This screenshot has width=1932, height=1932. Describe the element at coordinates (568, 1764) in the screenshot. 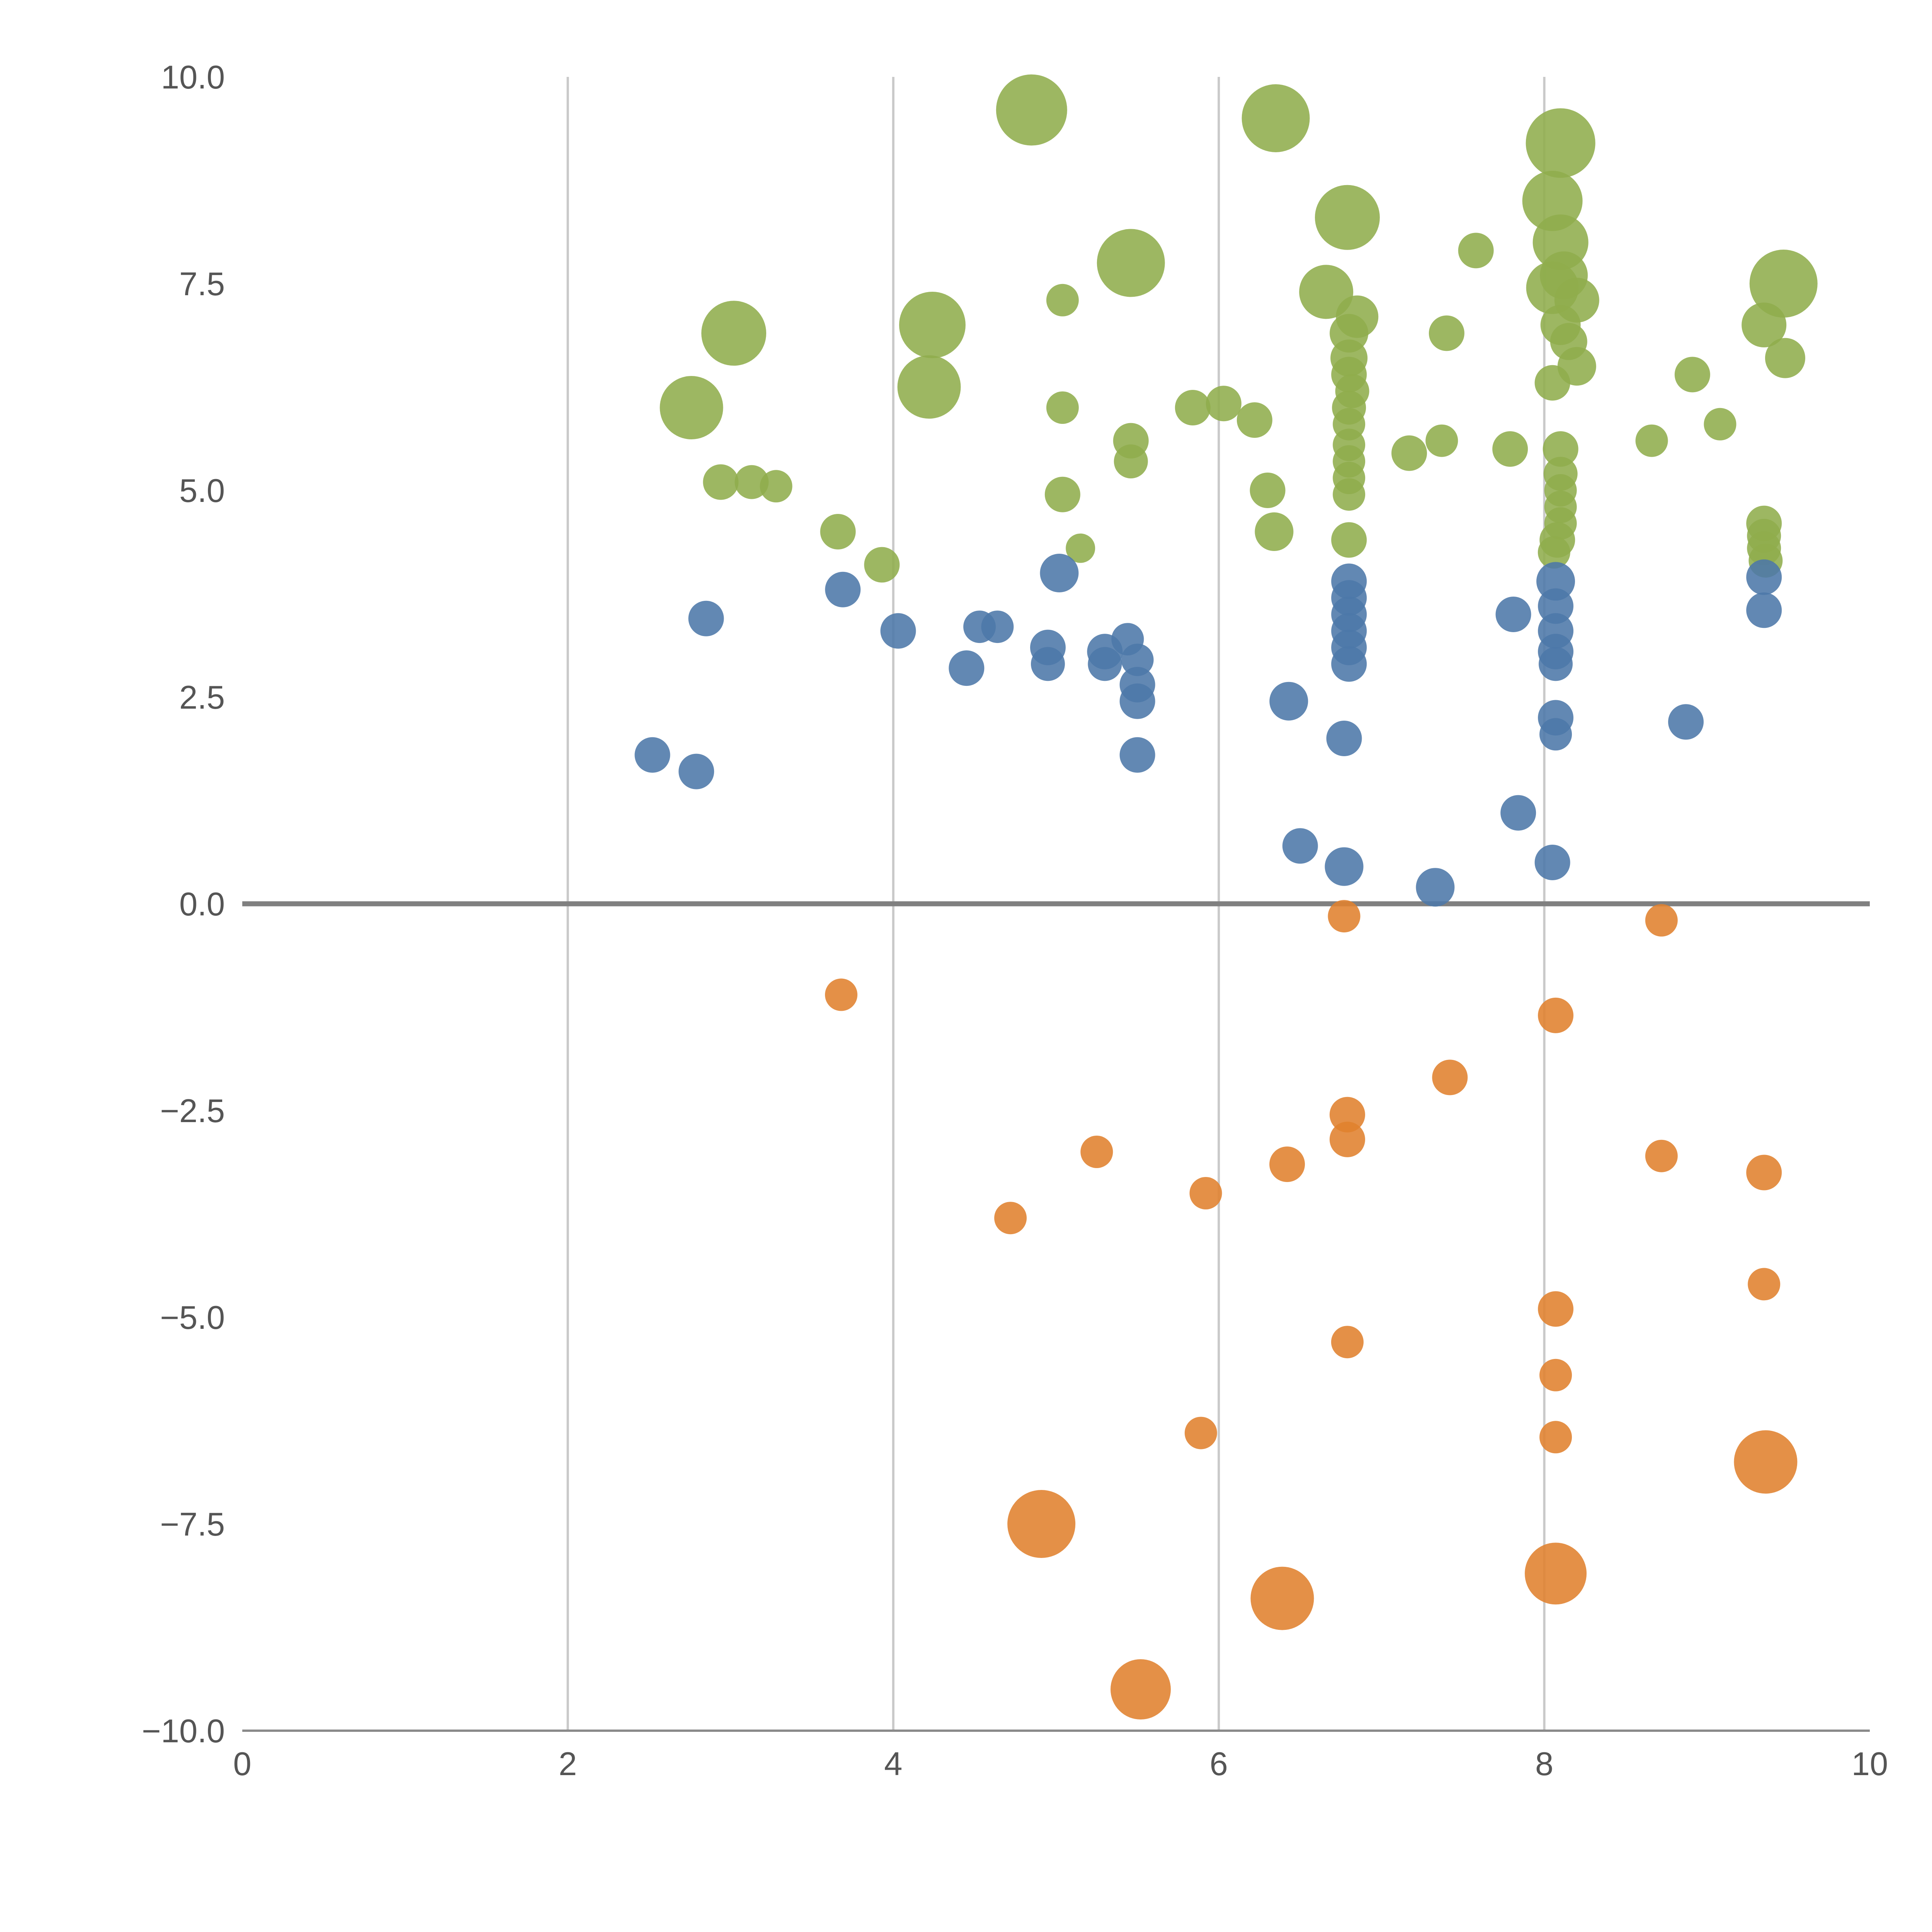

I see `x-tick-label: 2` at that location.